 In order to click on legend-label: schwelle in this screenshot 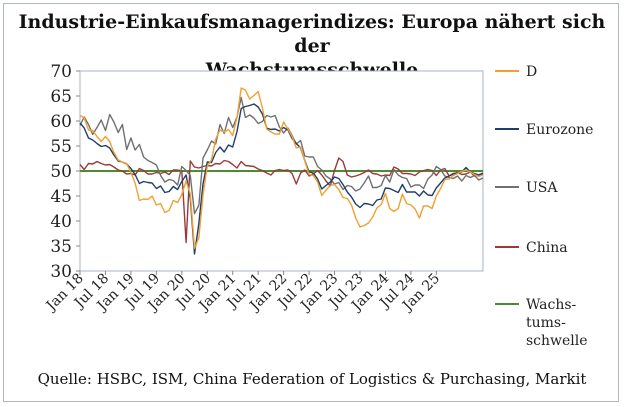, I will do `click(557, 341)`.